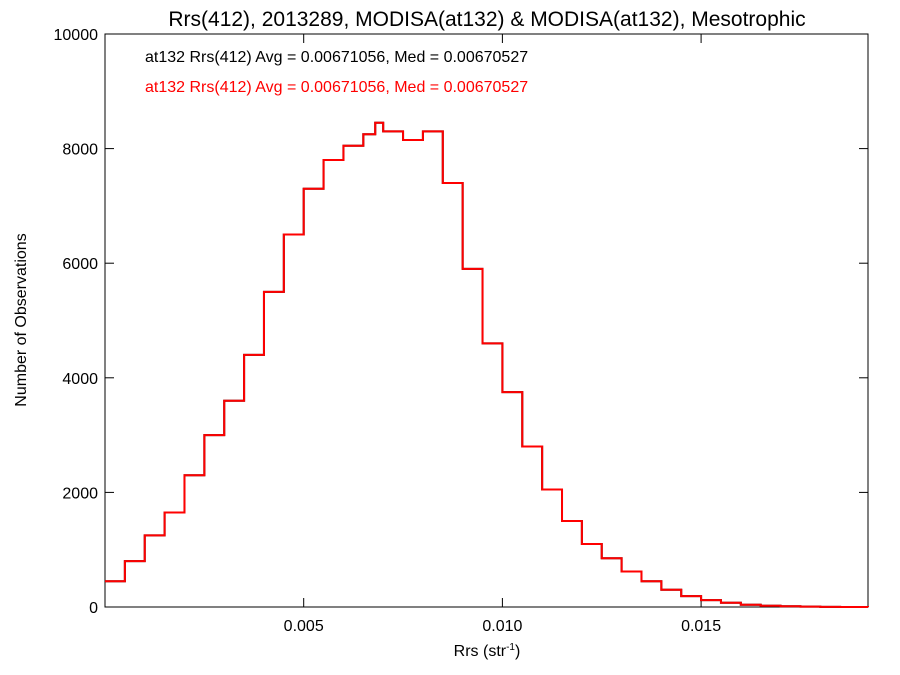 The width and height of the screenshot is (900, 675). What do you see at coordinates (80, 493) in the screenshot?
I see `y-tick-label: 2000` at bounding box center [80, 493].